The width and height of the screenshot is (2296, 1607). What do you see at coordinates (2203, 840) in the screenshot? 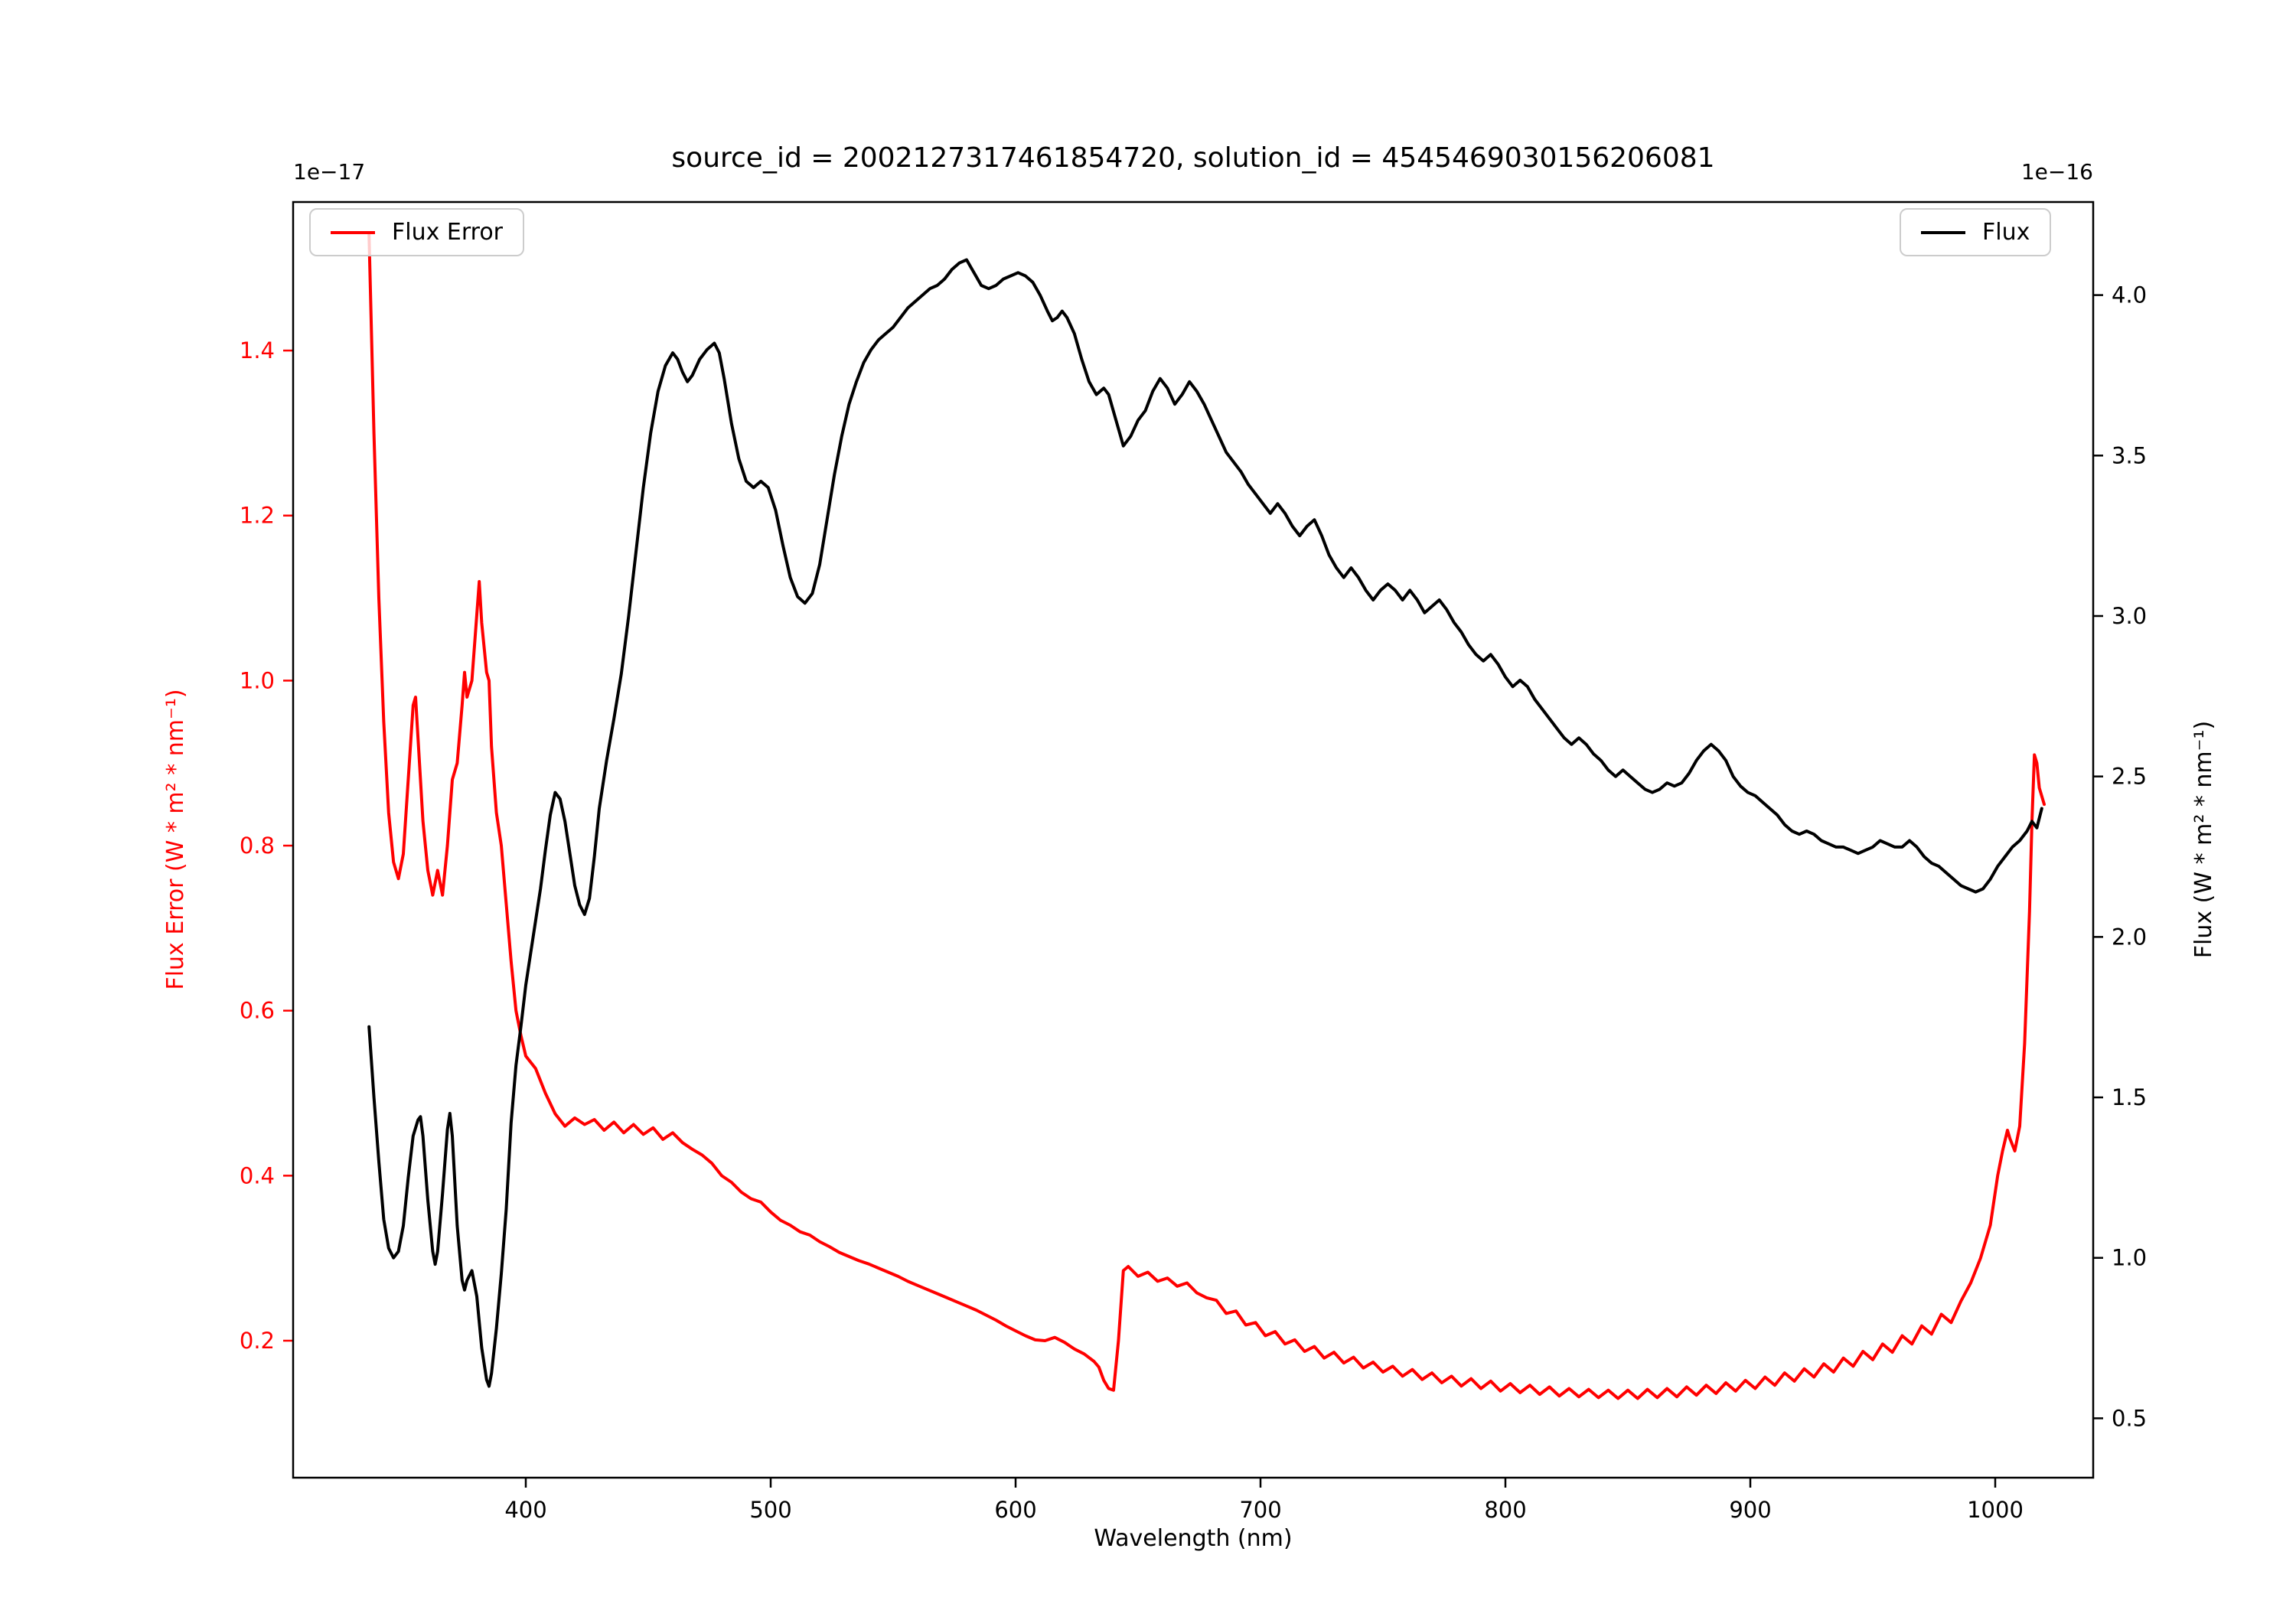
I see `right-axis-label: Flux (W * m² * nm⁻¹)` at bounding box center [2203, 840].